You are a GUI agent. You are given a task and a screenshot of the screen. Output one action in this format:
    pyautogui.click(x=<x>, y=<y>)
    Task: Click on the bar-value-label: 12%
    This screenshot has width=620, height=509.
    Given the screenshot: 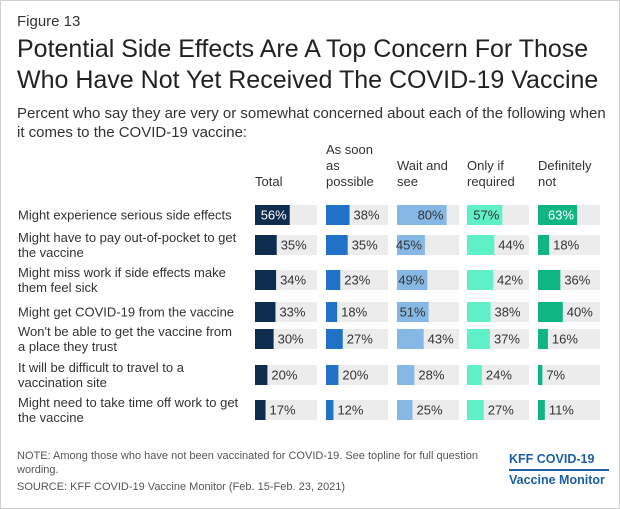 What is the action you would take?
    pyautogui.click(x=350, y=410)
    